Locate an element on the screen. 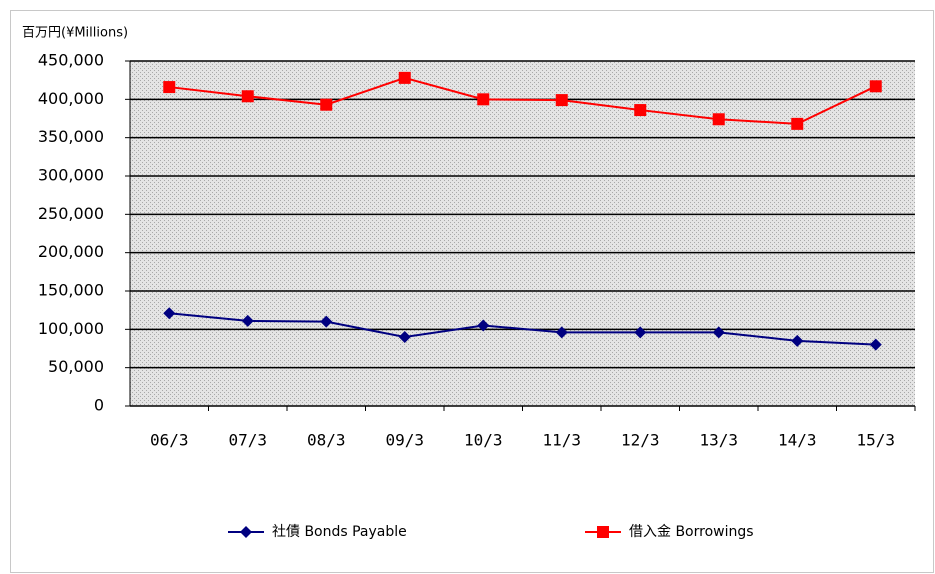 The height and width of the screenshot is (574, 935). y-tick-label: 250,000 is located at coordinates (71, 213).